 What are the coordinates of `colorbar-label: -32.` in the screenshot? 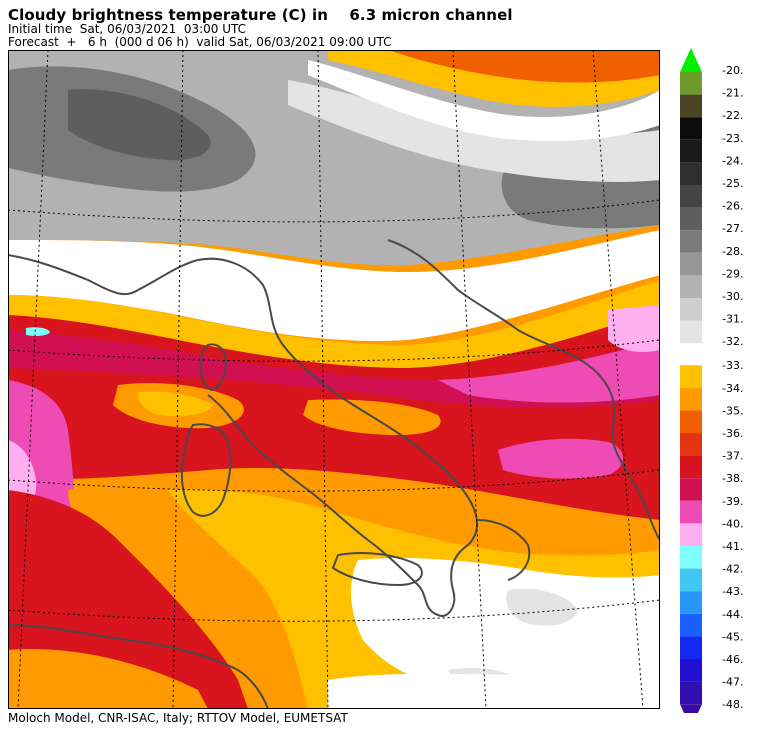 It's located at (732, 341).